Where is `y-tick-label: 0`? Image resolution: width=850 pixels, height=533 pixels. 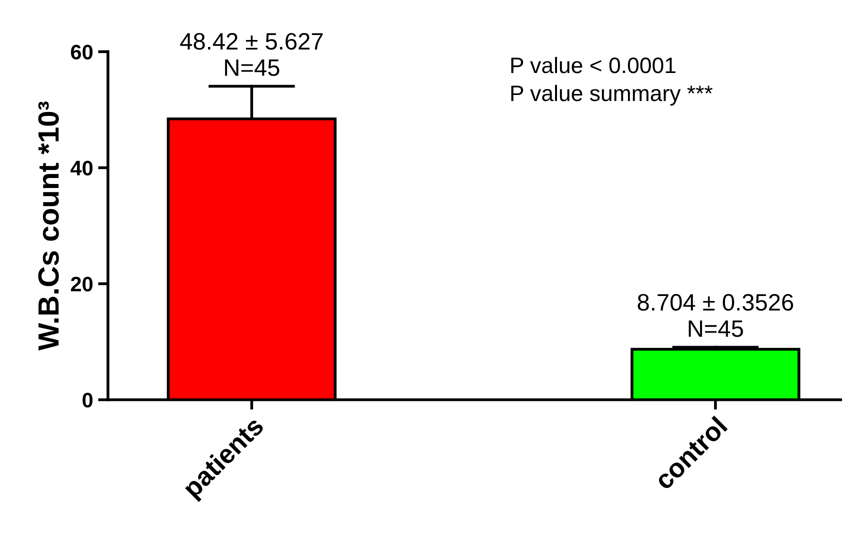 y-tick-label: 0 is located at coordinates (87, 400).